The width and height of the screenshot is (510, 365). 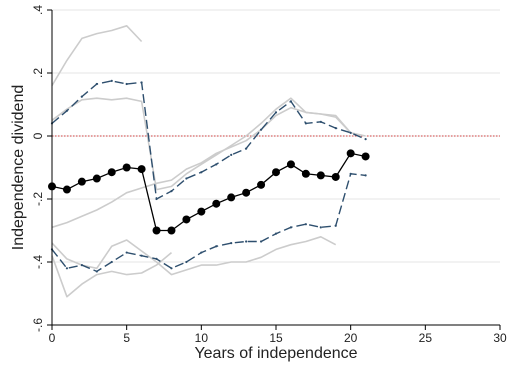 What do you see at coordinates (276, 338) in the screenshot?
I see `x-tick-label: 15` at bounding box center [276, 338].